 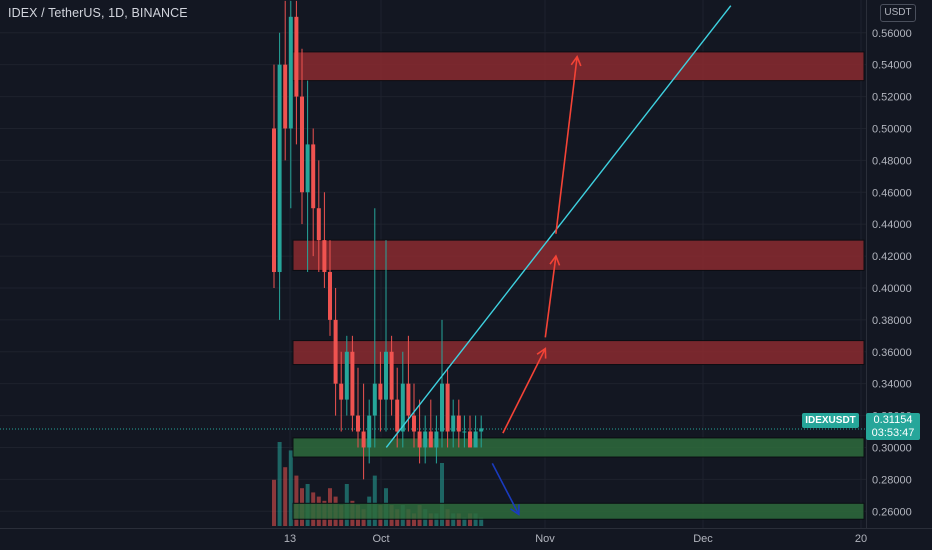 What do you see at coordinates (466, 528) in the screenshot?
I see `time-axis-separator` at bounding box center [466, 528].